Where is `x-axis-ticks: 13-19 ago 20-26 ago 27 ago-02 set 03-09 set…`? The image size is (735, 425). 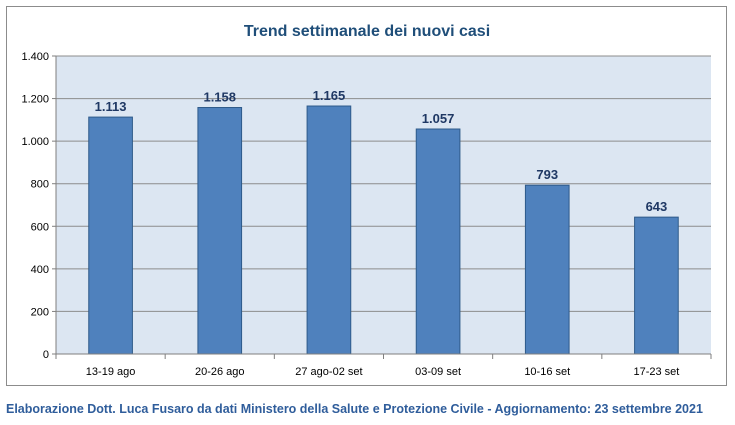
x-axis-ticks: 13-19 ago 20-26 ago 27 ago-02 set 03-09 set… is located at coordinates (383, 366).